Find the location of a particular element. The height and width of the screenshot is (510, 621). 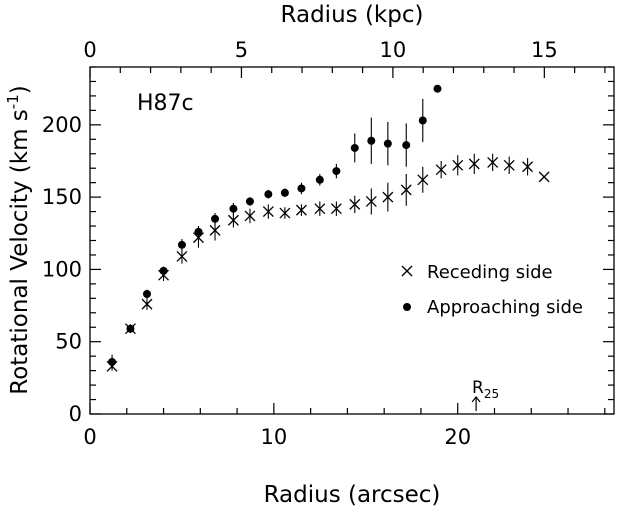

y-axis-title: Rotational Velocity (km s-1) is located at coordinates (18, 239).